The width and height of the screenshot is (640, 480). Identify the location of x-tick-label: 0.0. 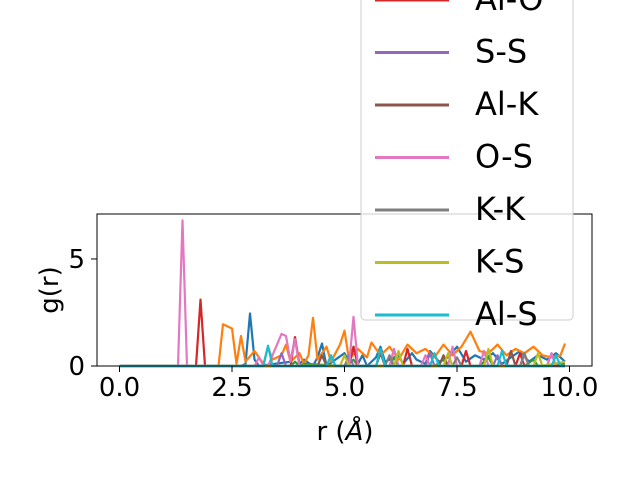
(119, 388).